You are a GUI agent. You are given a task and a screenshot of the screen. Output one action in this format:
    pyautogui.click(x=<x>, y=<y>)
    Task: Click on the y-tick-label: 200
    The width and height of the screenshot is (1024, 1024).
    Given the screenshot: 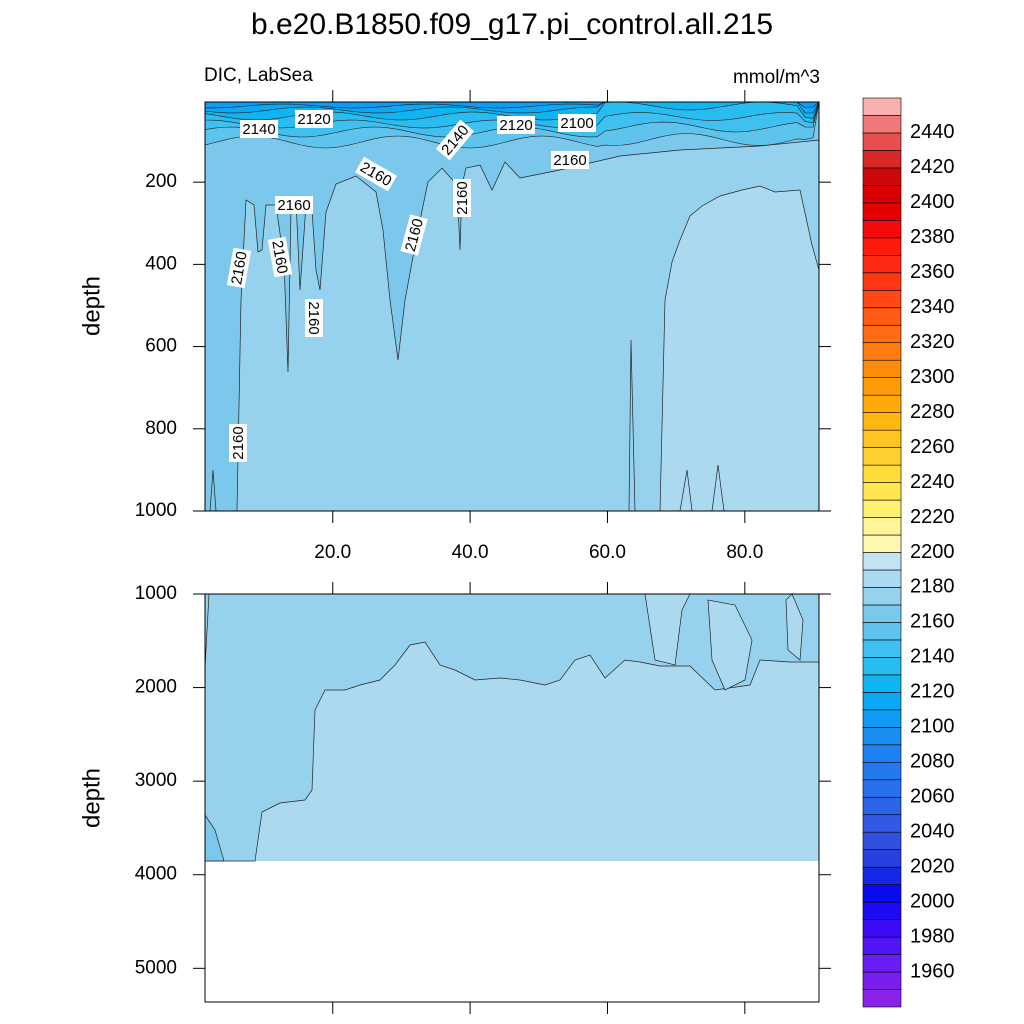 What is the action you would take?
    pyautogui.click(x=161, y=181)
    